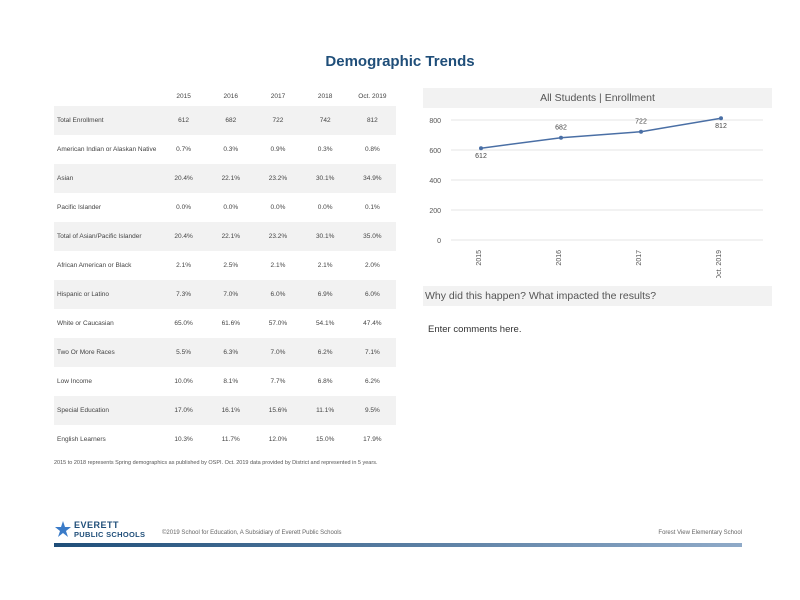 The image size is (800, 600). What do you see at coordinates (231, 381) in the screenshot?
I see `table-cell: 8.1%` at bounding box center [231, 381].